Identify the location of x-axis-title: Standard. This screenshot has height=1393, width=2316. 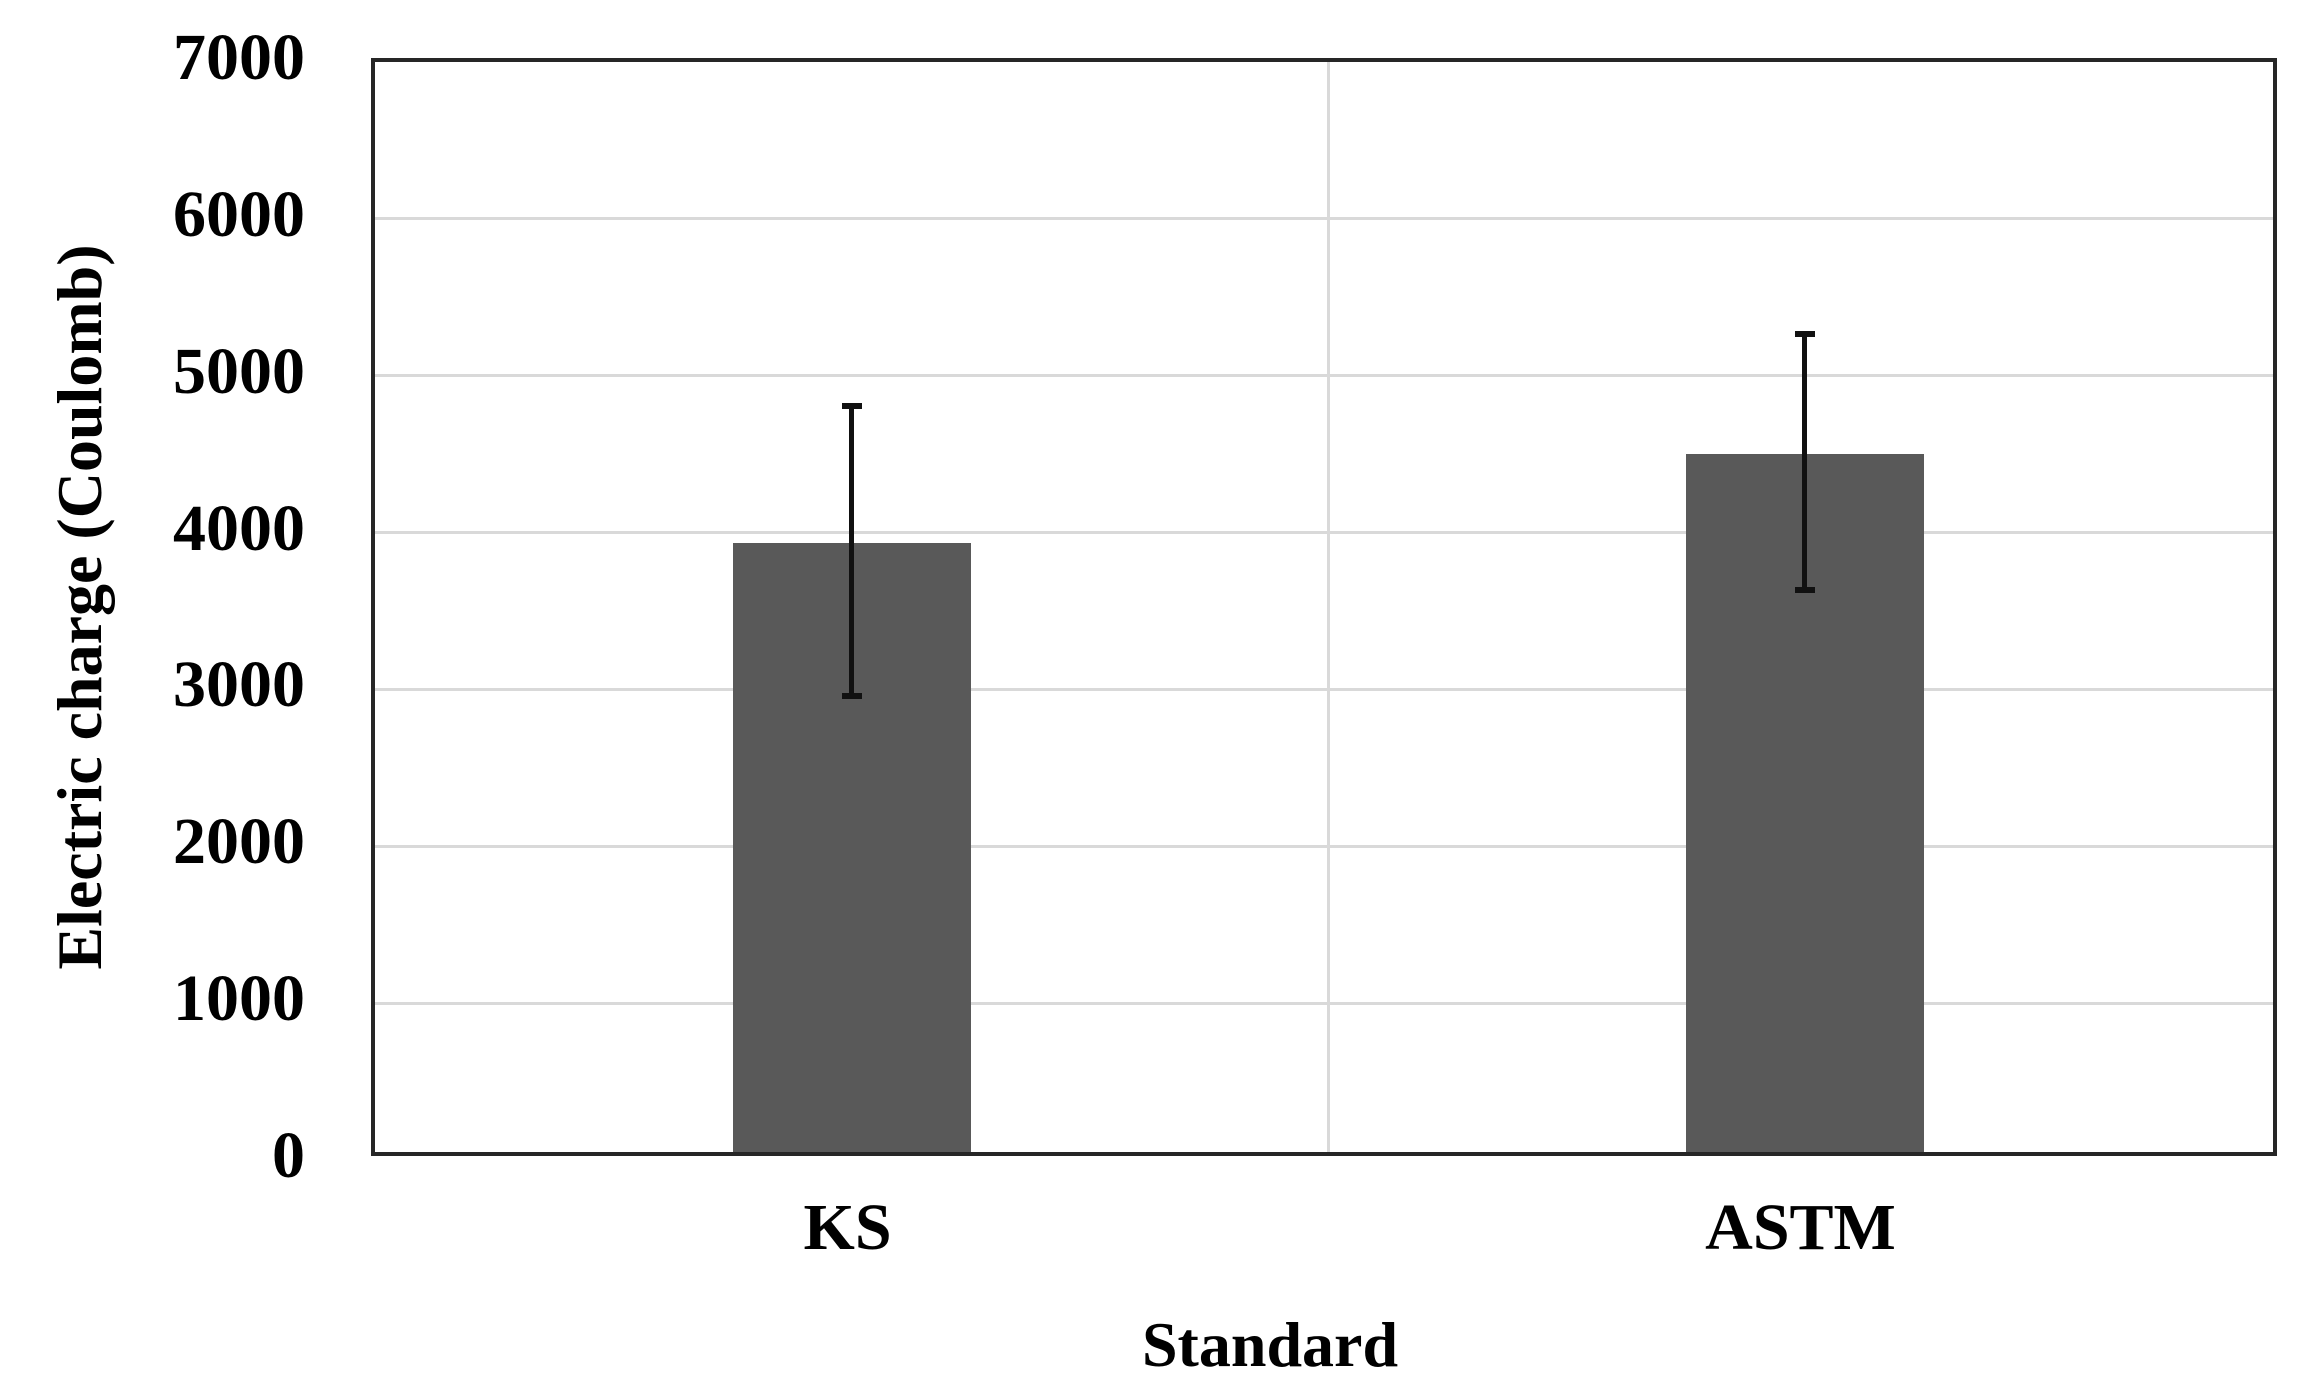
(1270, 1344).